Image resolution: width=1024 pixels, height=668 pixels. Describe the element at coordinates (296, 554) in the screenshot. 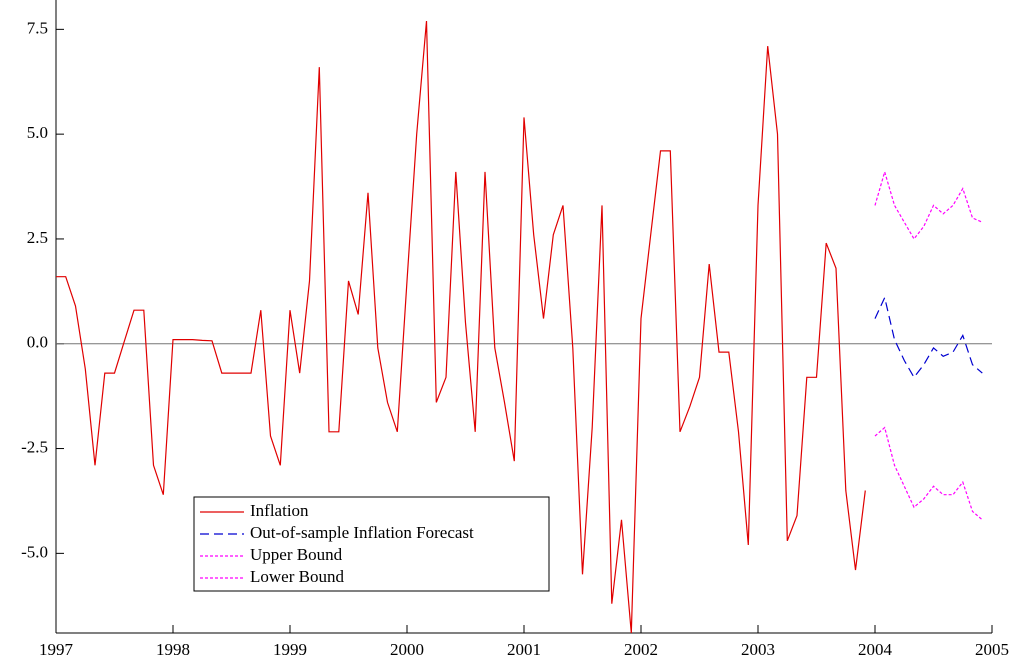

I see `legend-label: Upper Bound` at that location.